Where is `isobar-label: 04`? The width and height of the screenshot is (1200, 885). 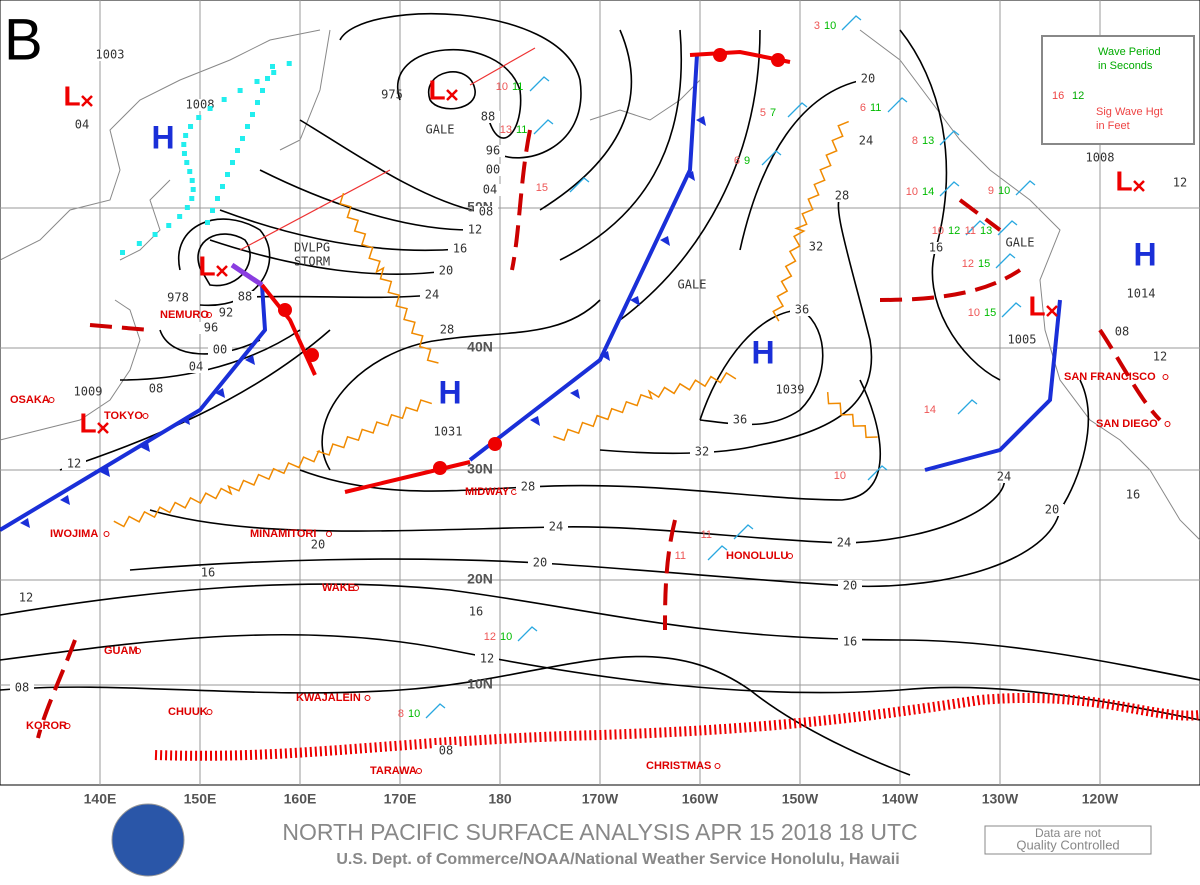 isobar-label: 04 is located at coordinates (490, 190).